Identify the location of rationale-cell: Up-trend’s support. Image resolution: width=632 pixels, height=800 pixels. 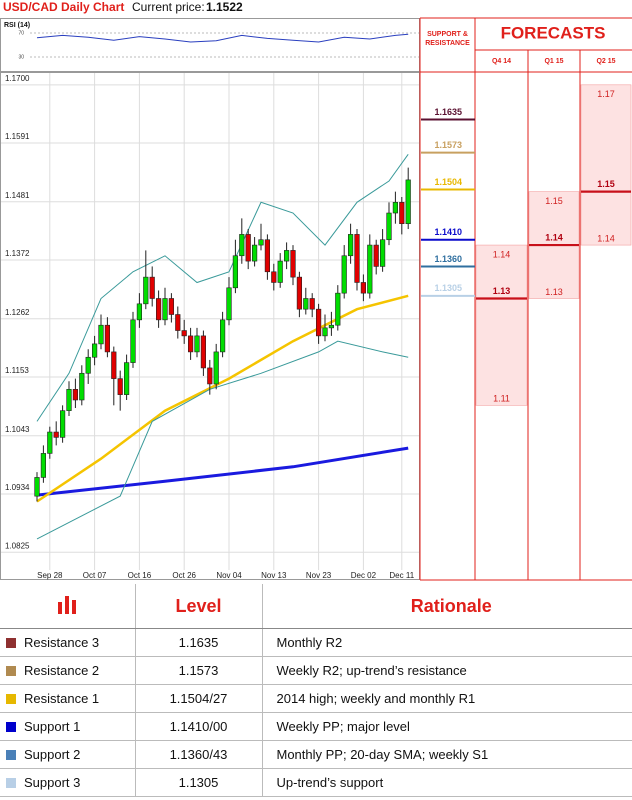
(446, 782).